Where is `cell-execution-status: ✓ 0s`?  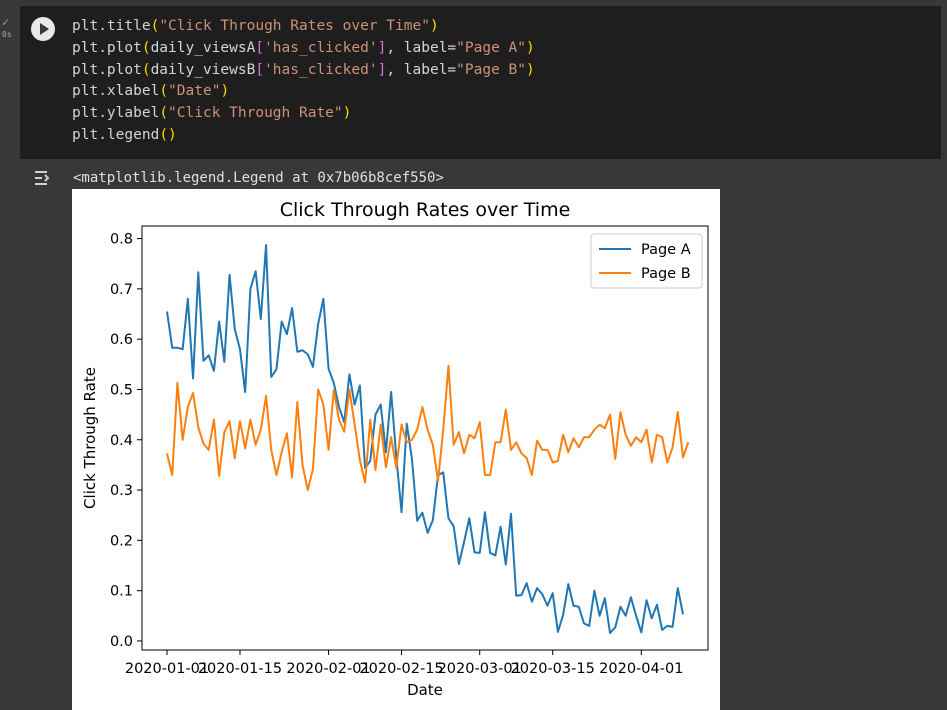
cell-execution-status: ✓ 0s is located at coordinates (7, 28).